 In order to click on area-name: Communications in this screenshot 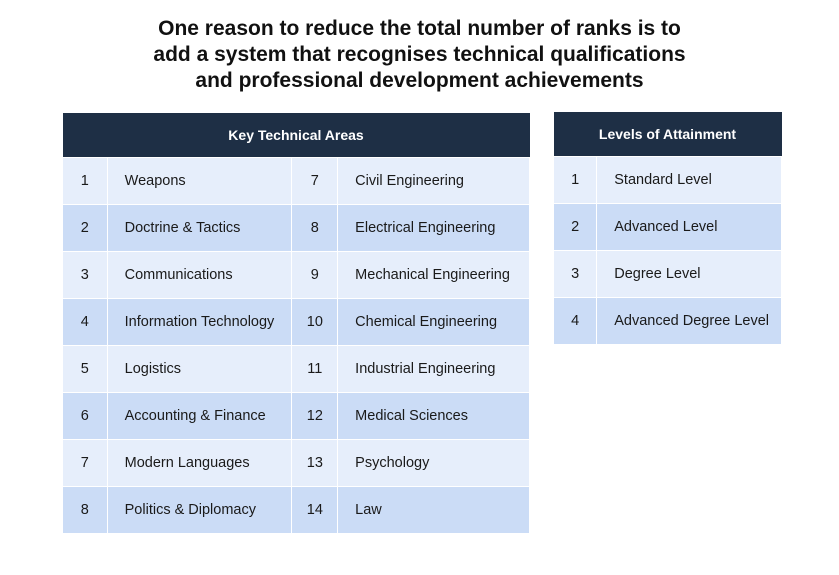, I will do `click(199, 275)`.